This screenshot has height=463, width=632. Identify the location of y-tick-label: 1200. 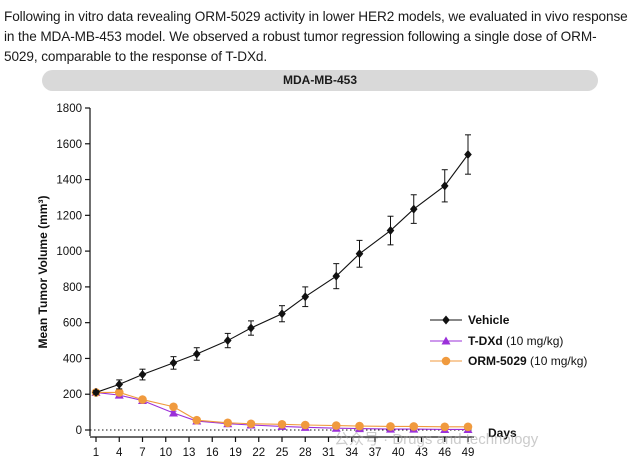
(69, 216).